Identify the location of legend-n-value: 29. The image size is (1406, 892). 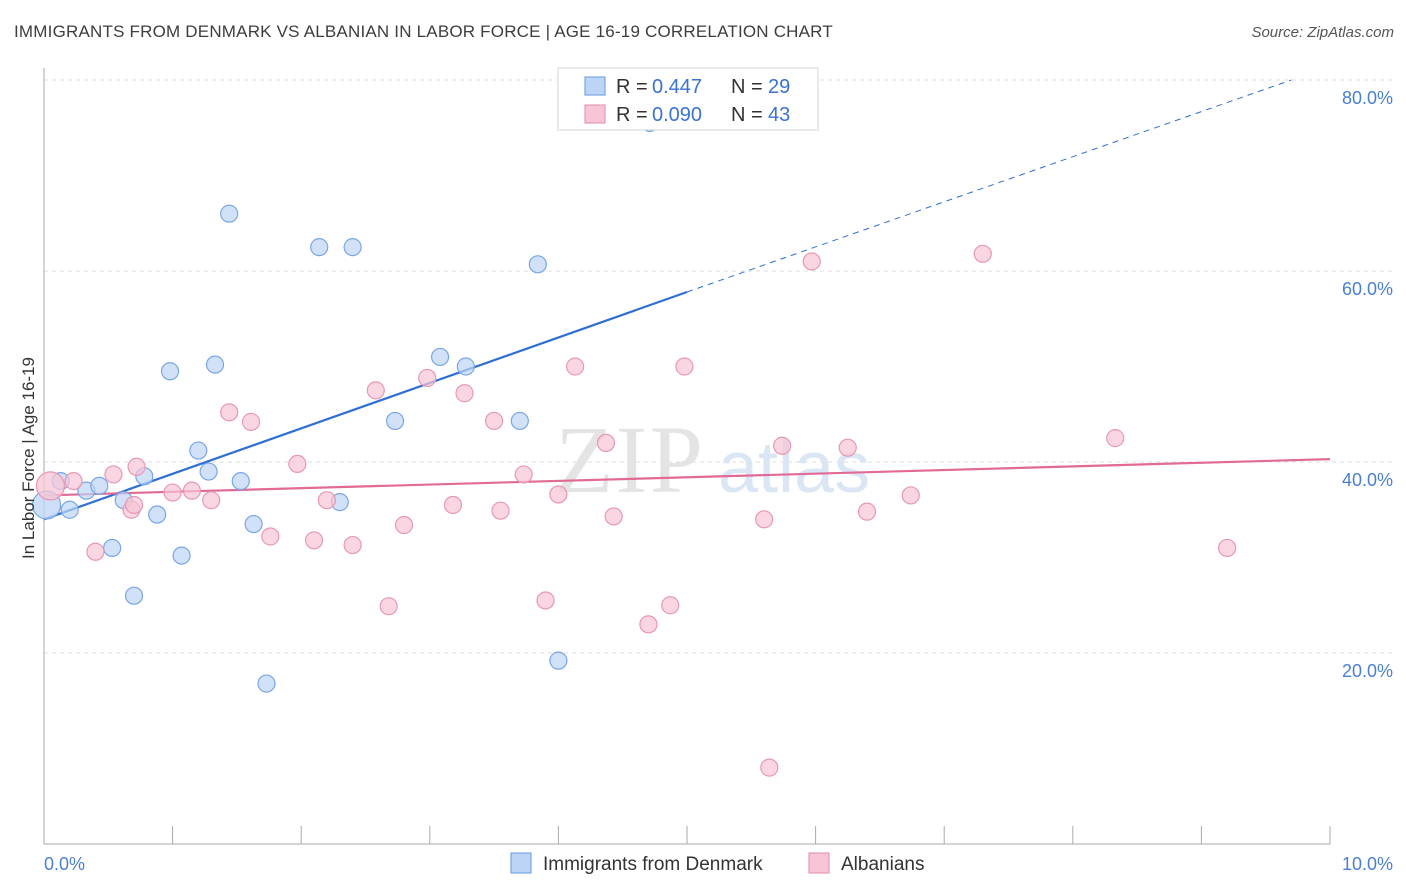
(779, 87).